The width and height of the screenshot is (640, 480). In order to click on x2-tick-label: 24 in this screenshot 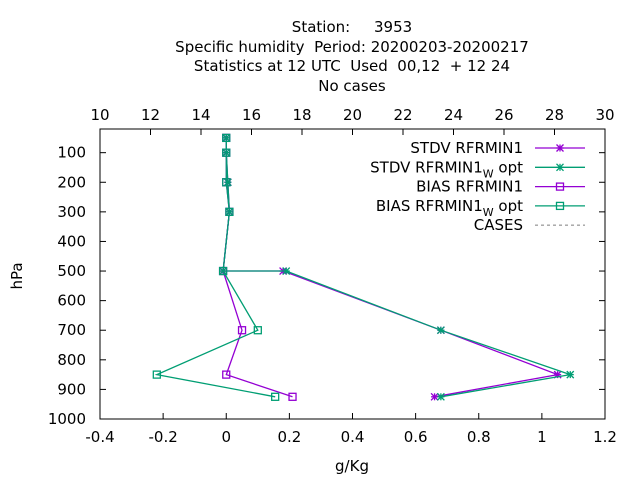, I will do `click(453, 115)`.